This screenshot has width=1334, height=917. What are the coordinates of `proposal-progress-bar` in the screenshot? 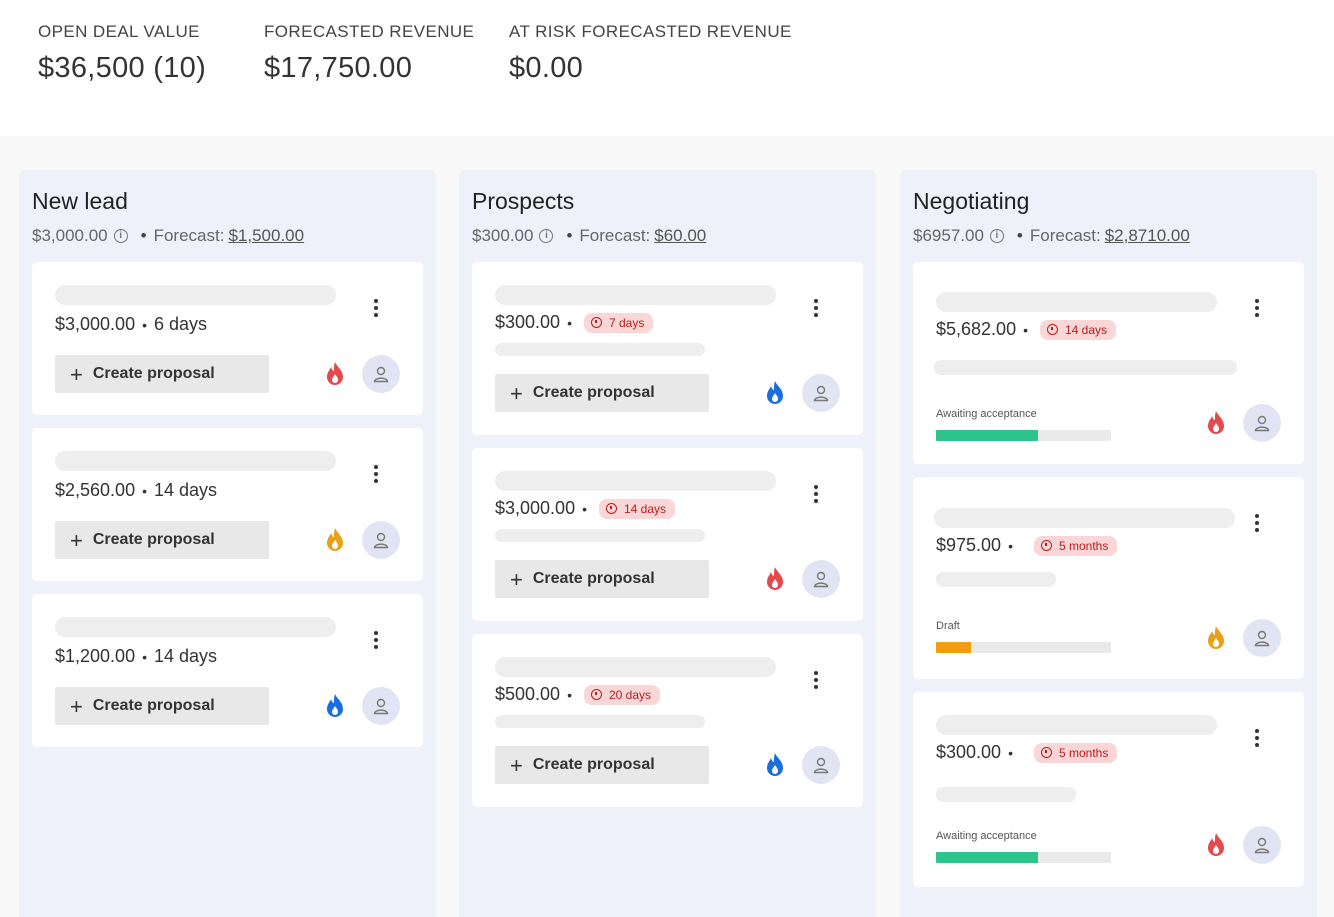 It's located at (1023, 647).